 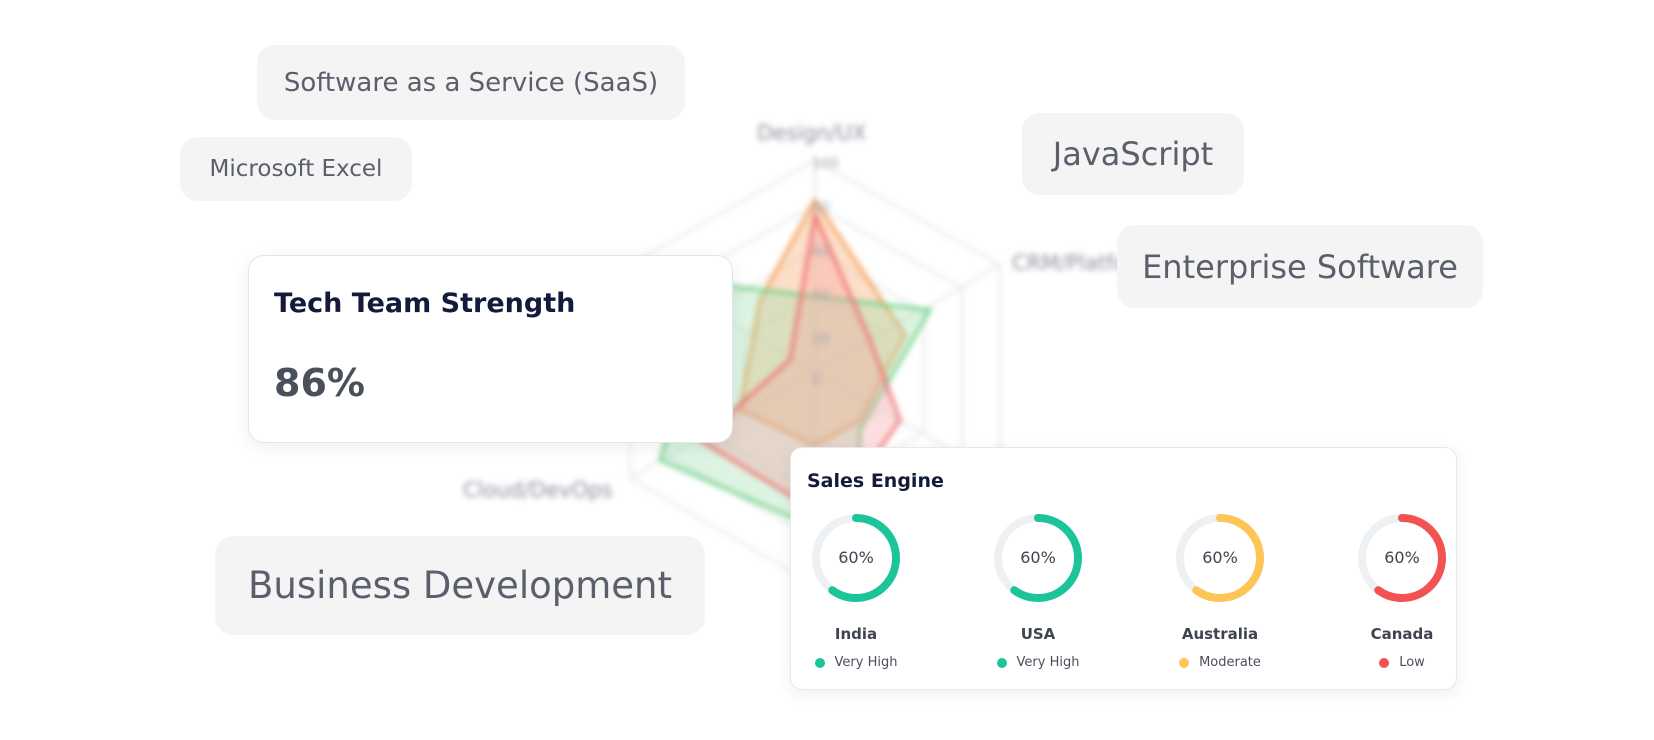 I want to click on skill-chip-excel: Microsoft Excel, so click(x=296, y=169).